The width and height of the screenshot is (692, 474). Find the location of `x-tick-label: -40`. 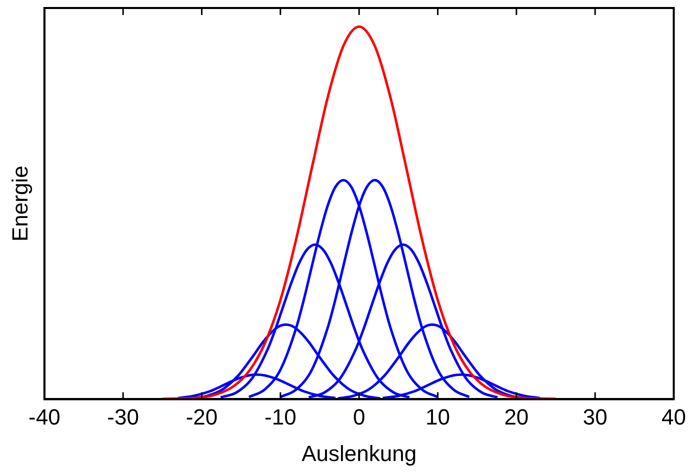

x-tick-label: -40 is located at coordinates (44, 417).